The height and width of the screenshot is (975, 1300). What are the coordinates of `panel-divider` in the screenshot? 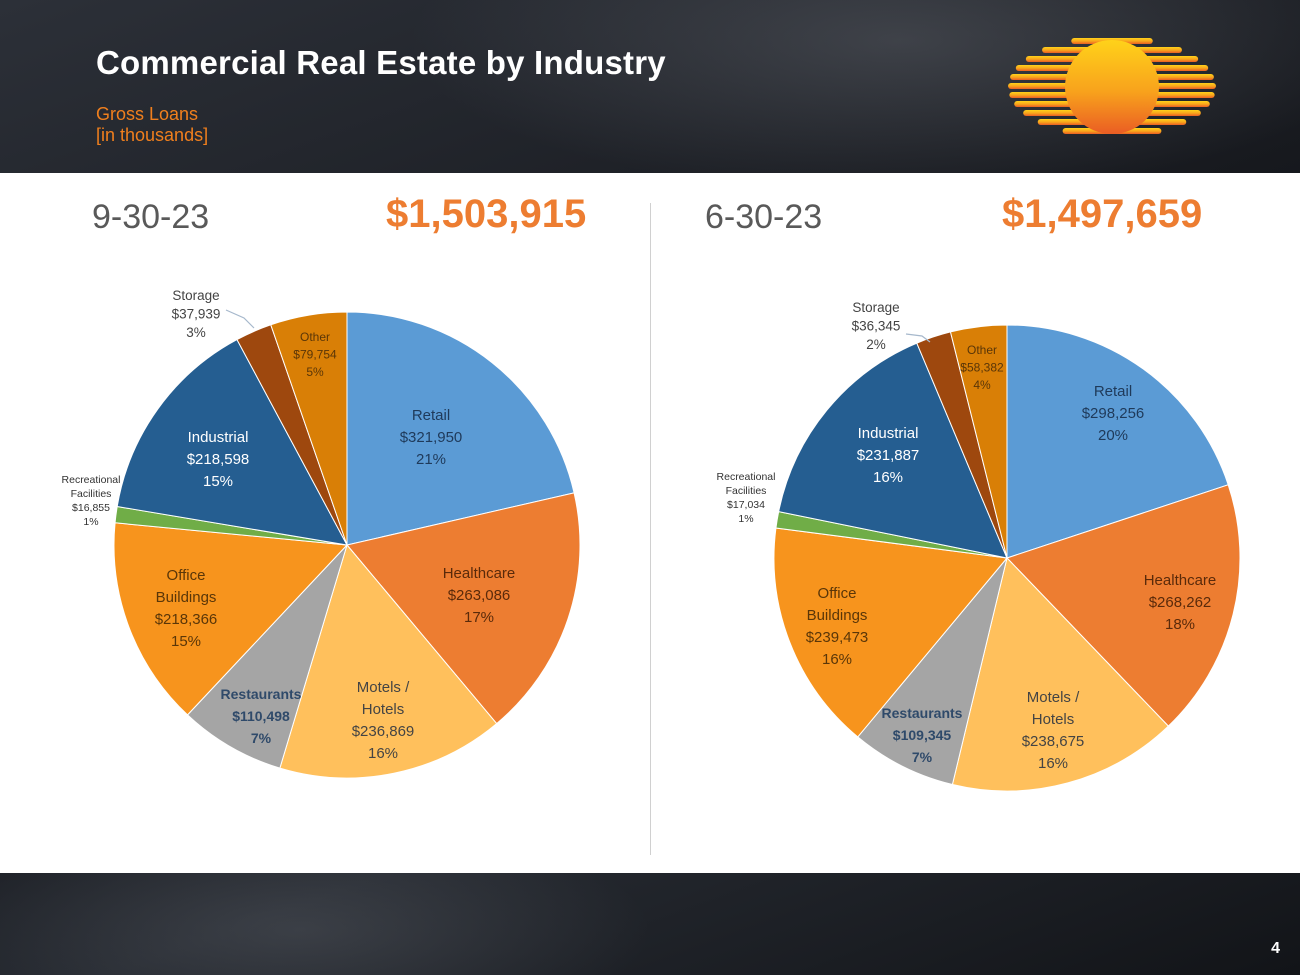 It's located at (650, 529).